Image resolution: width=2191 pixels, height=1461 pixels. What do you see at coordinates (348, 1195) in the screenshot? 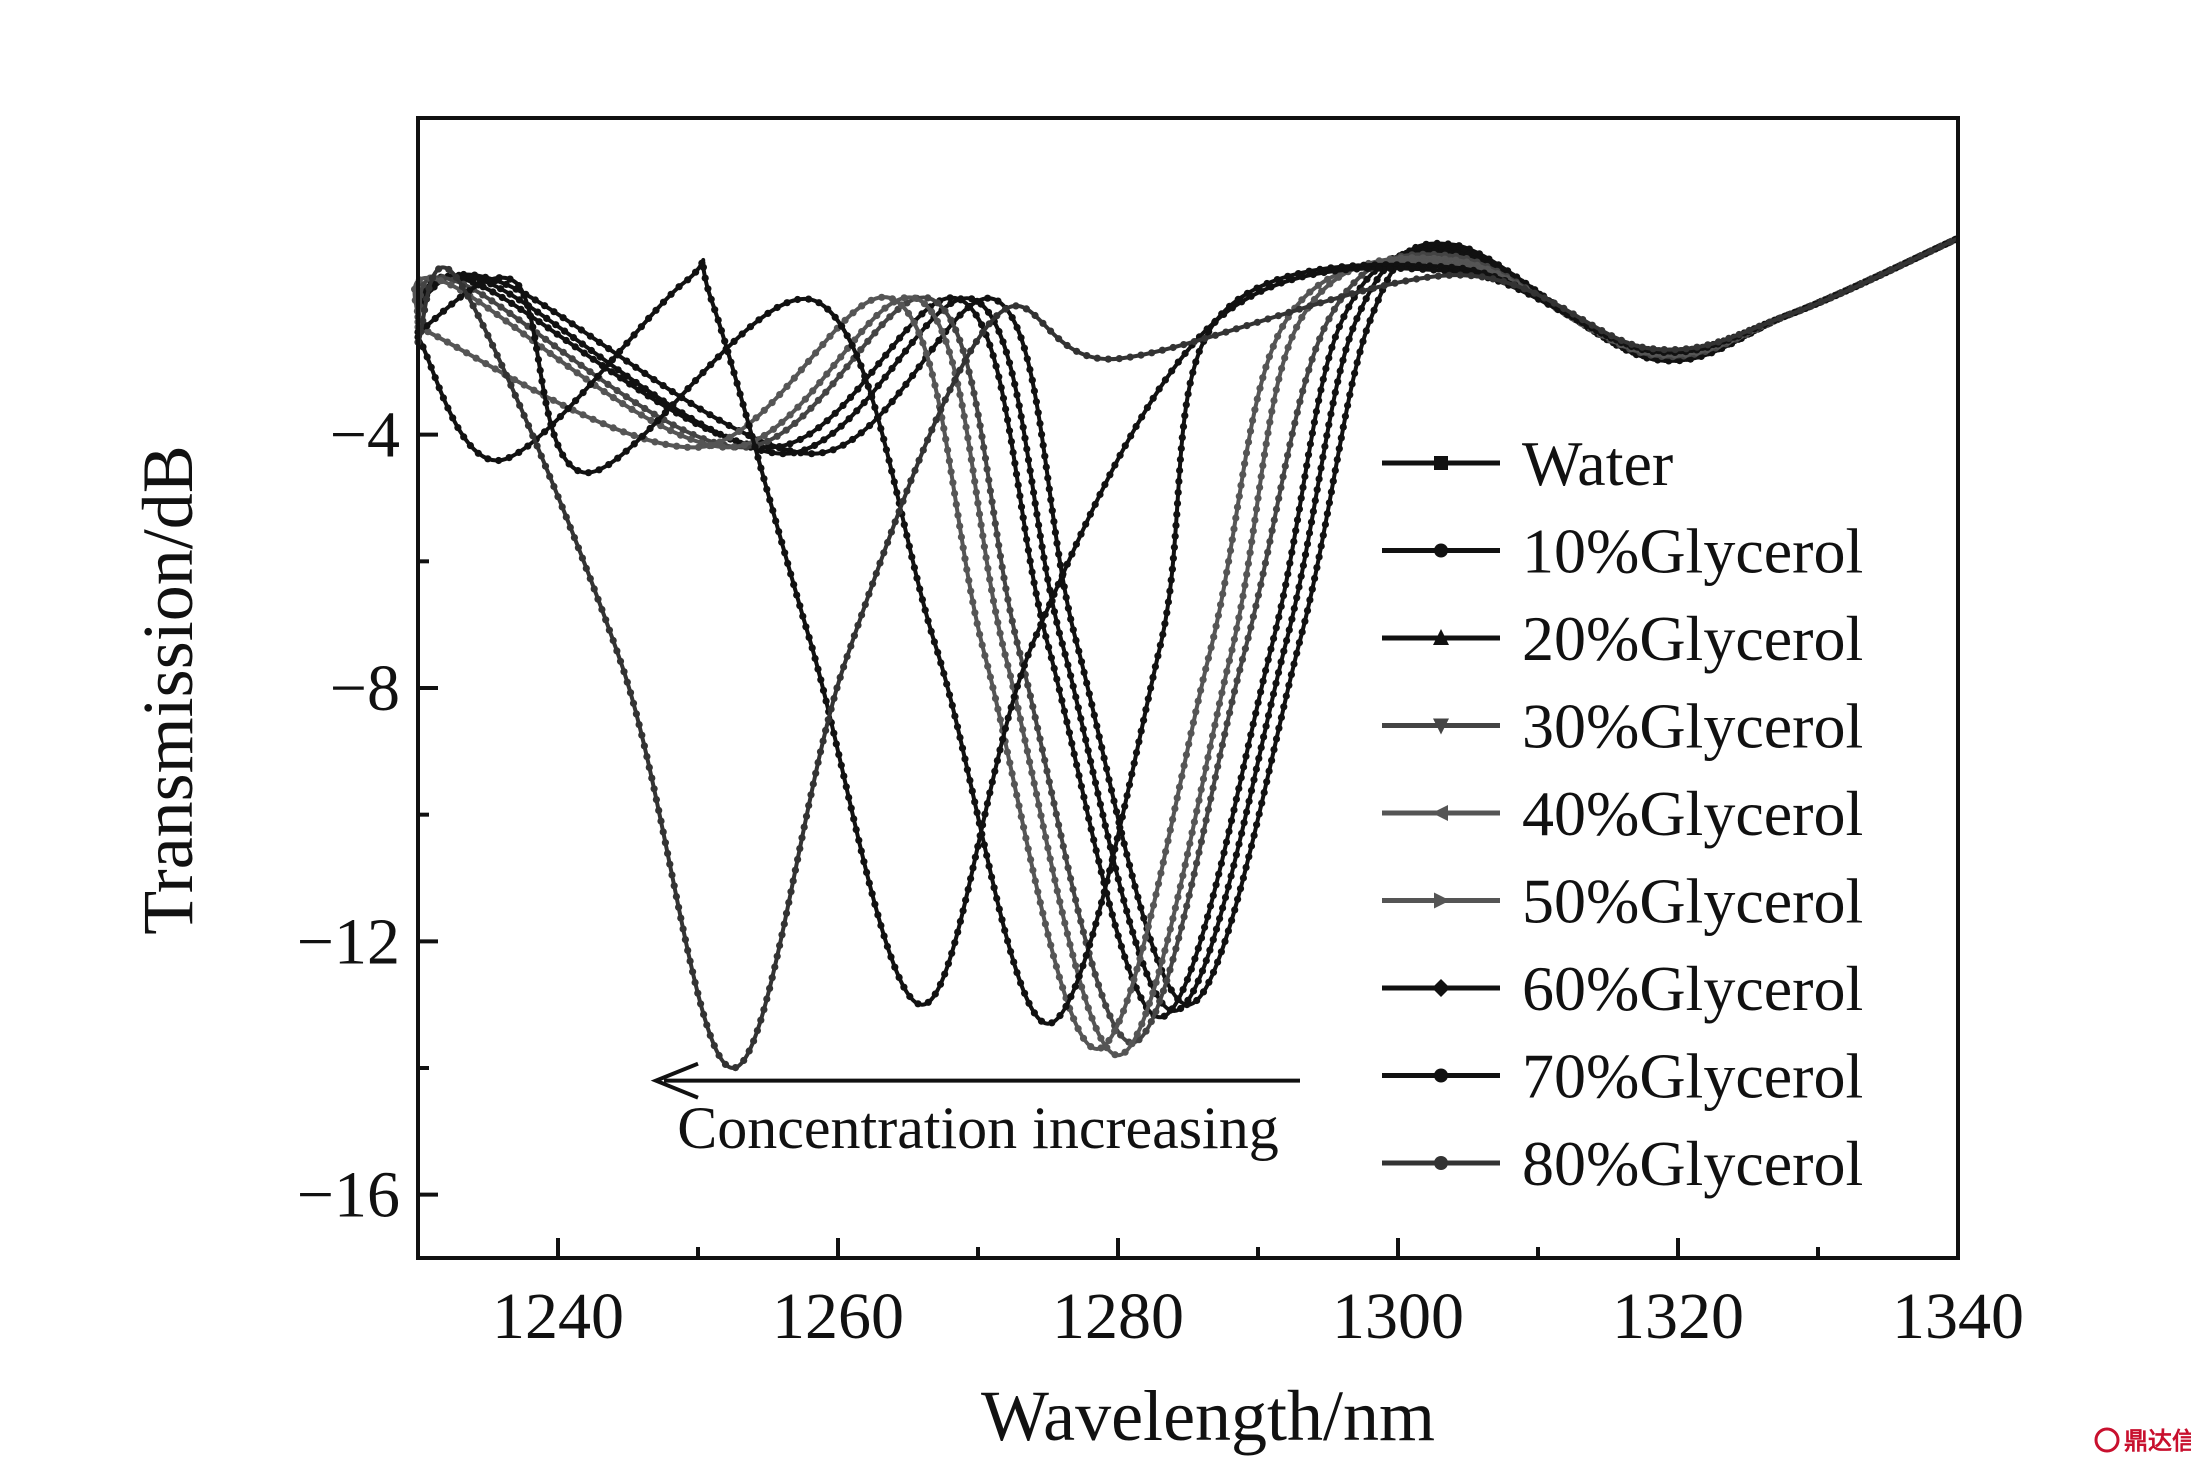
I see `y-tick-label: −16` at bounding box center [348, 1195].